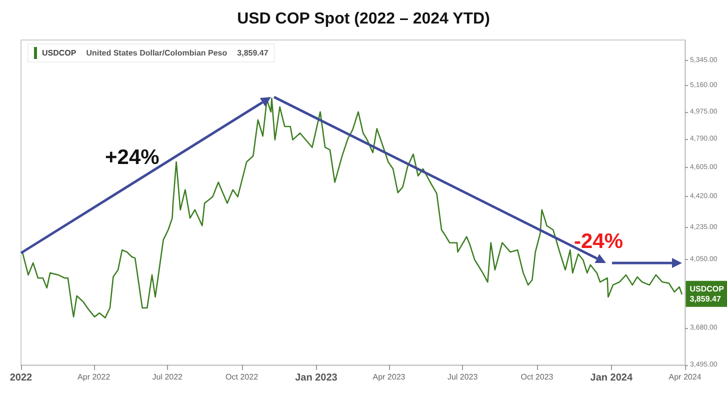  What do you see at coordinates (94, 377) in the screenshot?
I see `x-tick-label: Apr 2022` at bounding box center [94, 377].